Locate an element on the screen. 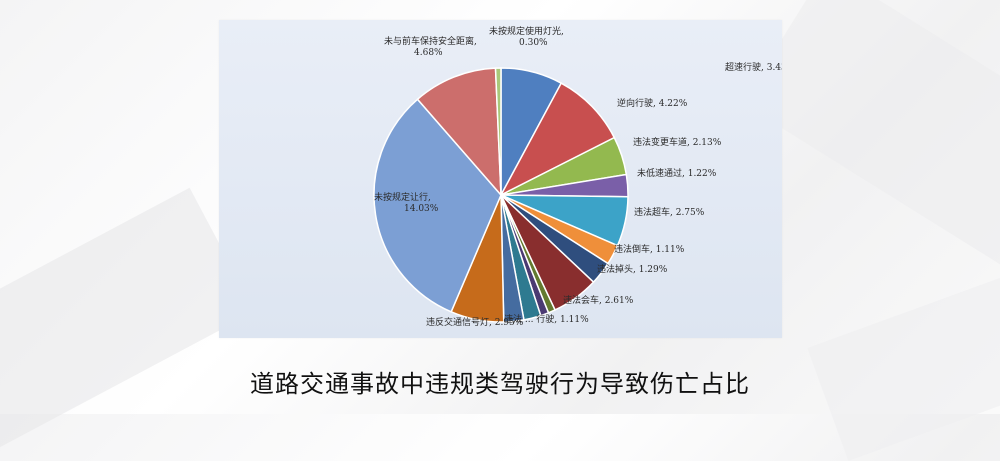  slice-label: 违法变更车道, 2.13% is located at coordinates (677, 142).